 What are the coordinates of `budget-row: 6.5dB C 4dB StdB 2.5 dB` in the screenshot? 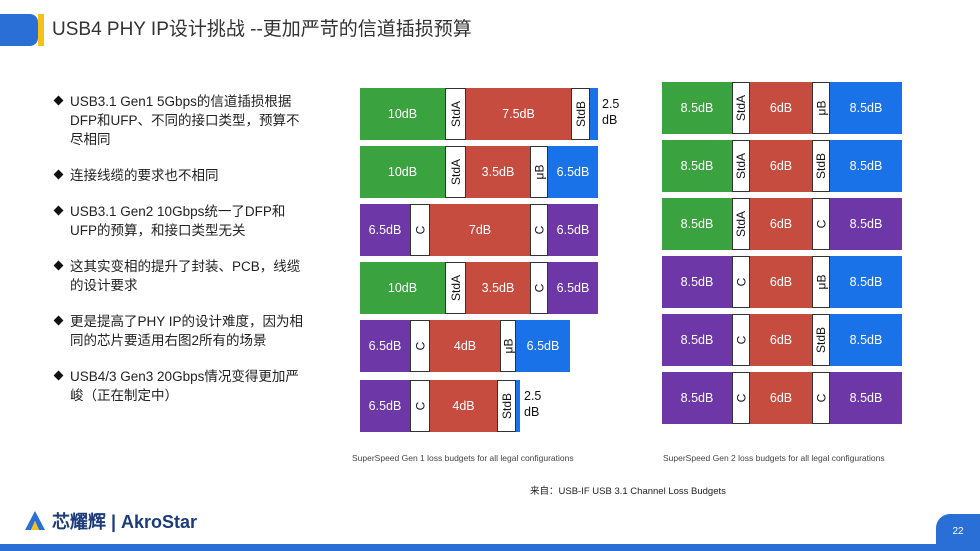 It's located at (490, 406).